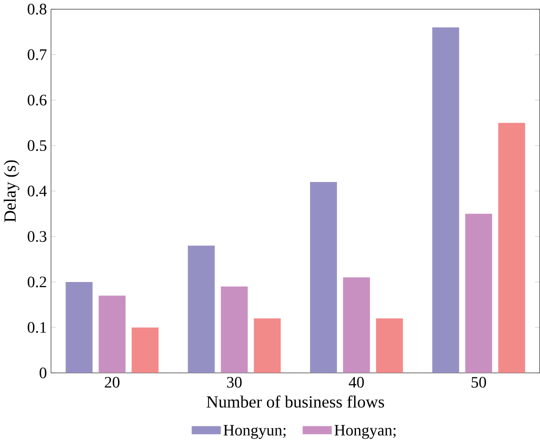  What do you see at coordinates (37, 9) in the screenshot?
I see `y-tick-label: 0.8` at bounding box center [37, 9].